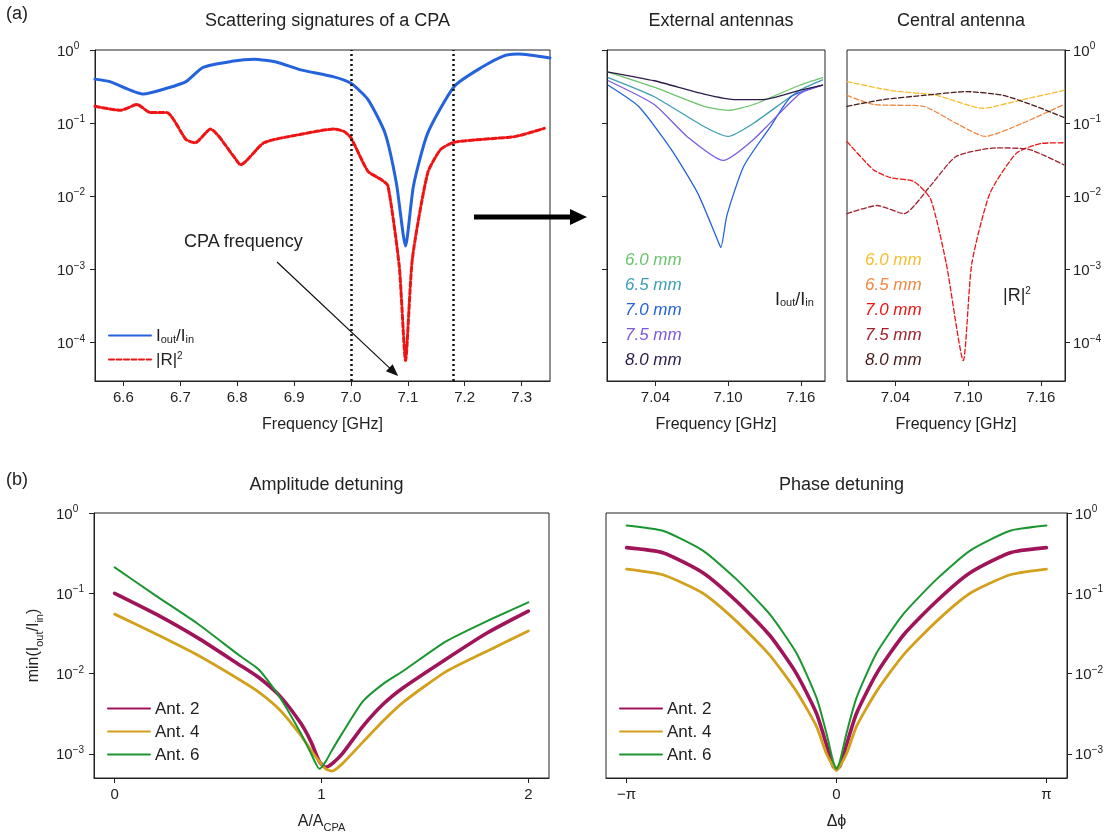  What do you see at coordinates (794, 299) in the screenshot?
I see `annotation: Iout/Iin` at bounding box center [794, 299].